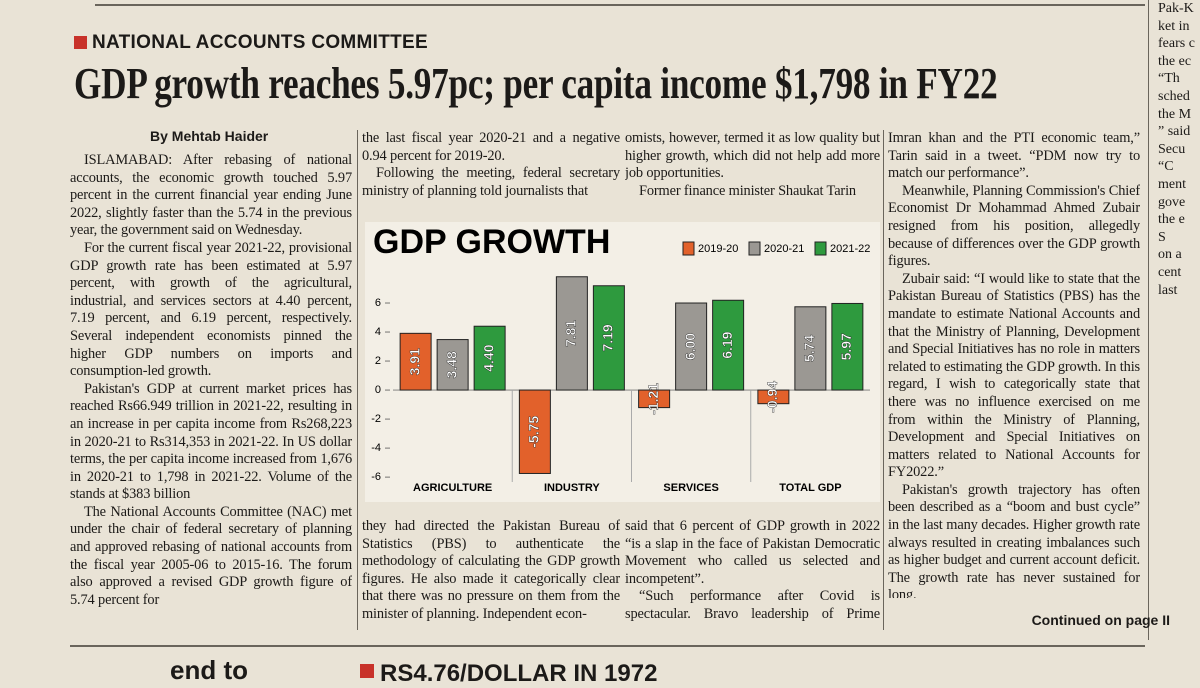 This screenshot has height=688, width=1200. I want to click on data-label: 7.81, so click(571, 333).